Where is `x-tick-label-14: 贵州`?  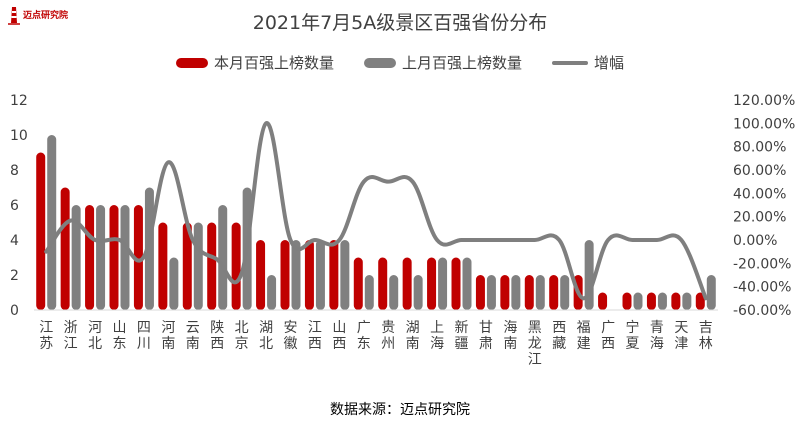
x-tick-label-14: 贵州 is located at coordinates (388, 336).